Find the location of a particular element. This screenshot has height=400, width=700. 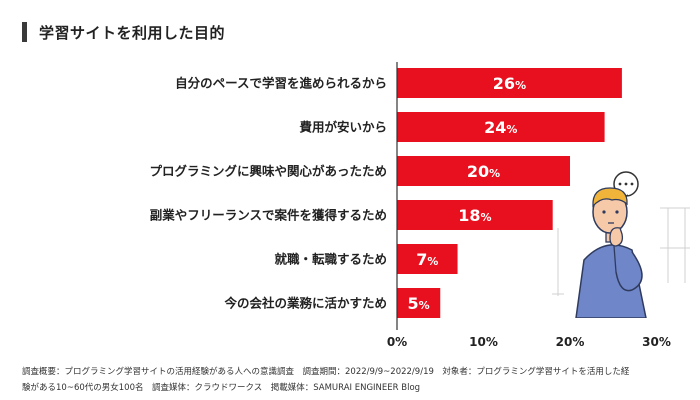

category-label-5: 就職・転職するため is located at coordinates (330, 259).